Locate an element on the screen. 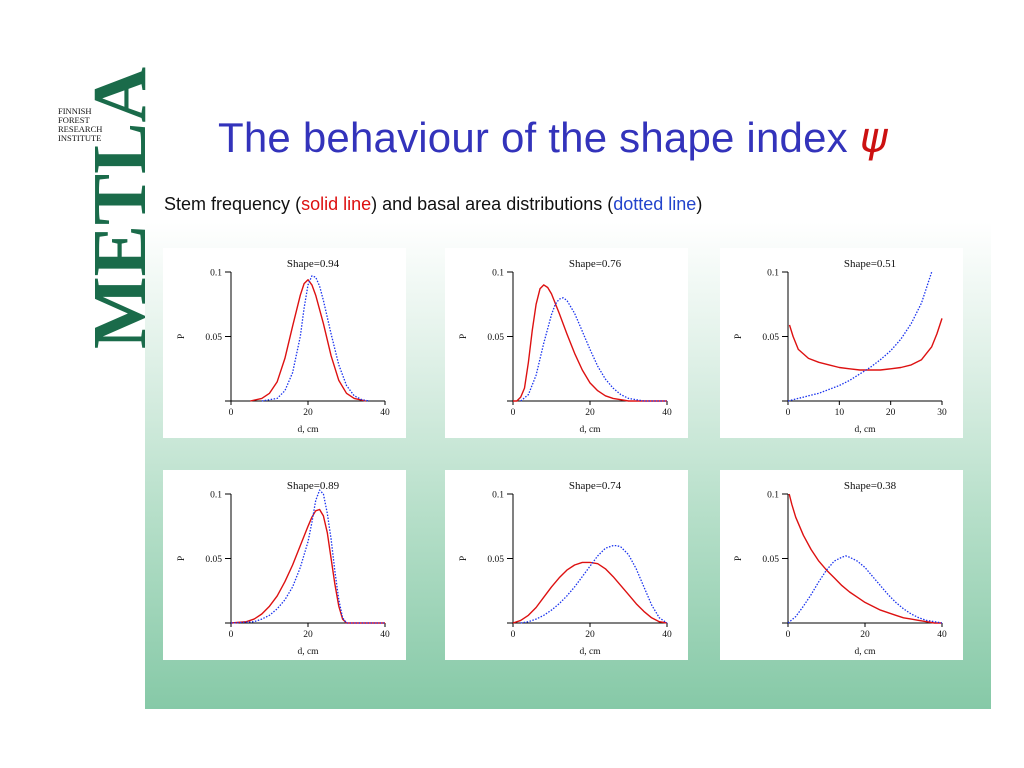 The image size is (1024, 768). chart-title: Shape=0.76 is located at coordinates (595, 264).